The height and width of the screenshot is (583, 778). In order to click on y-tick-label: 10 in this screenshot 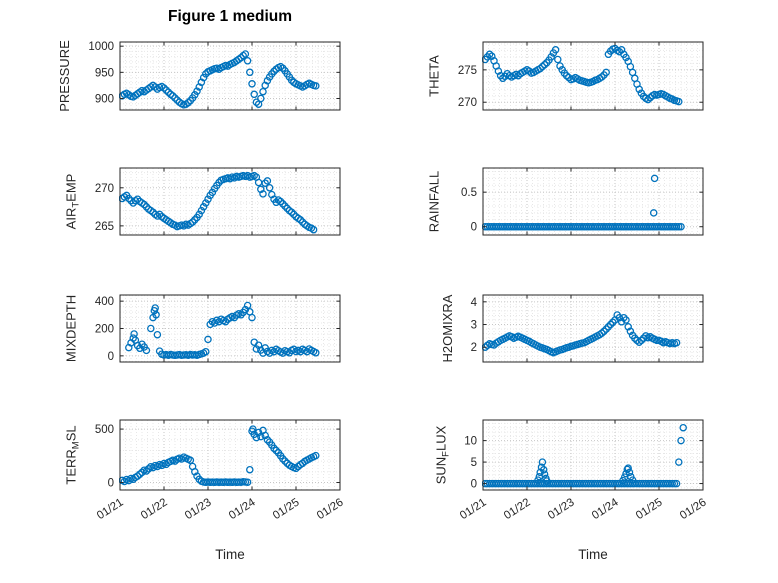, I will do `click(470, 442)`.